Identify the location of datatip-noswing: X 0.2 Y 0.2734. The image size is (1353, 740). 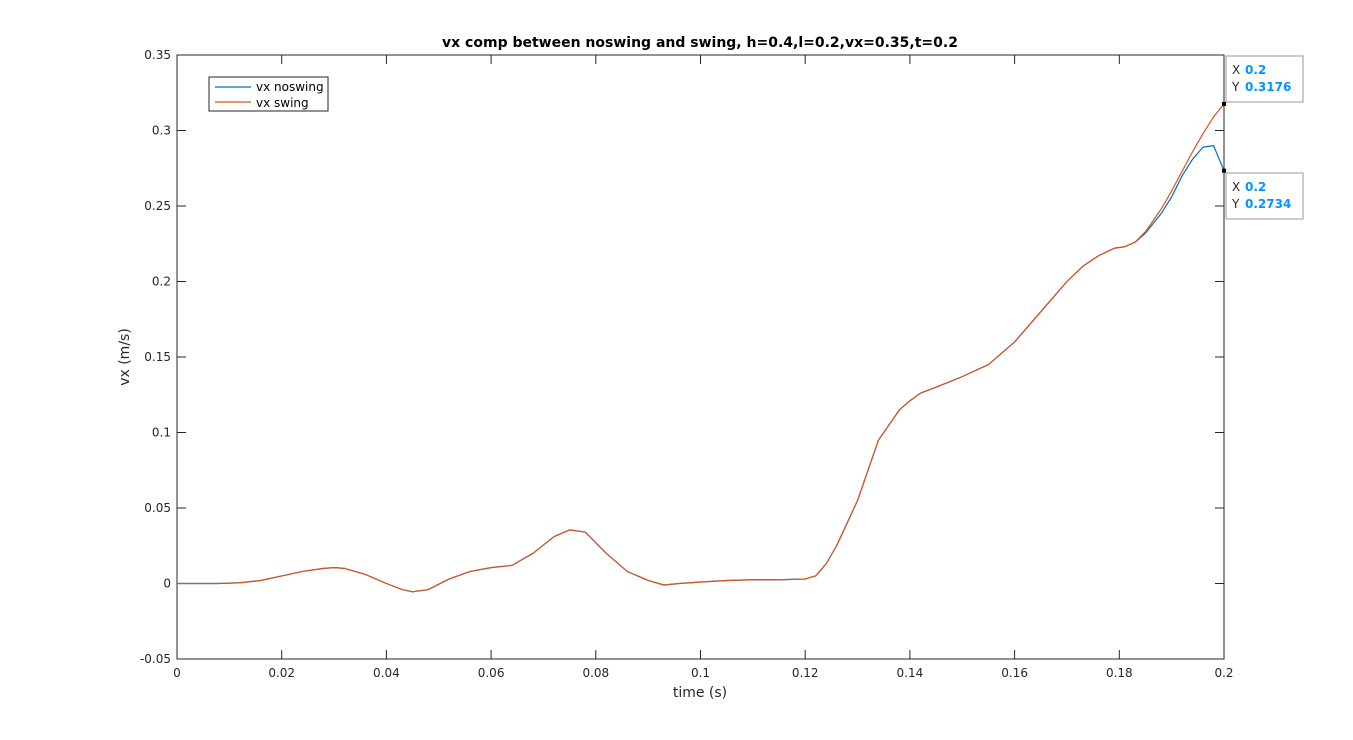
(1264, 196).